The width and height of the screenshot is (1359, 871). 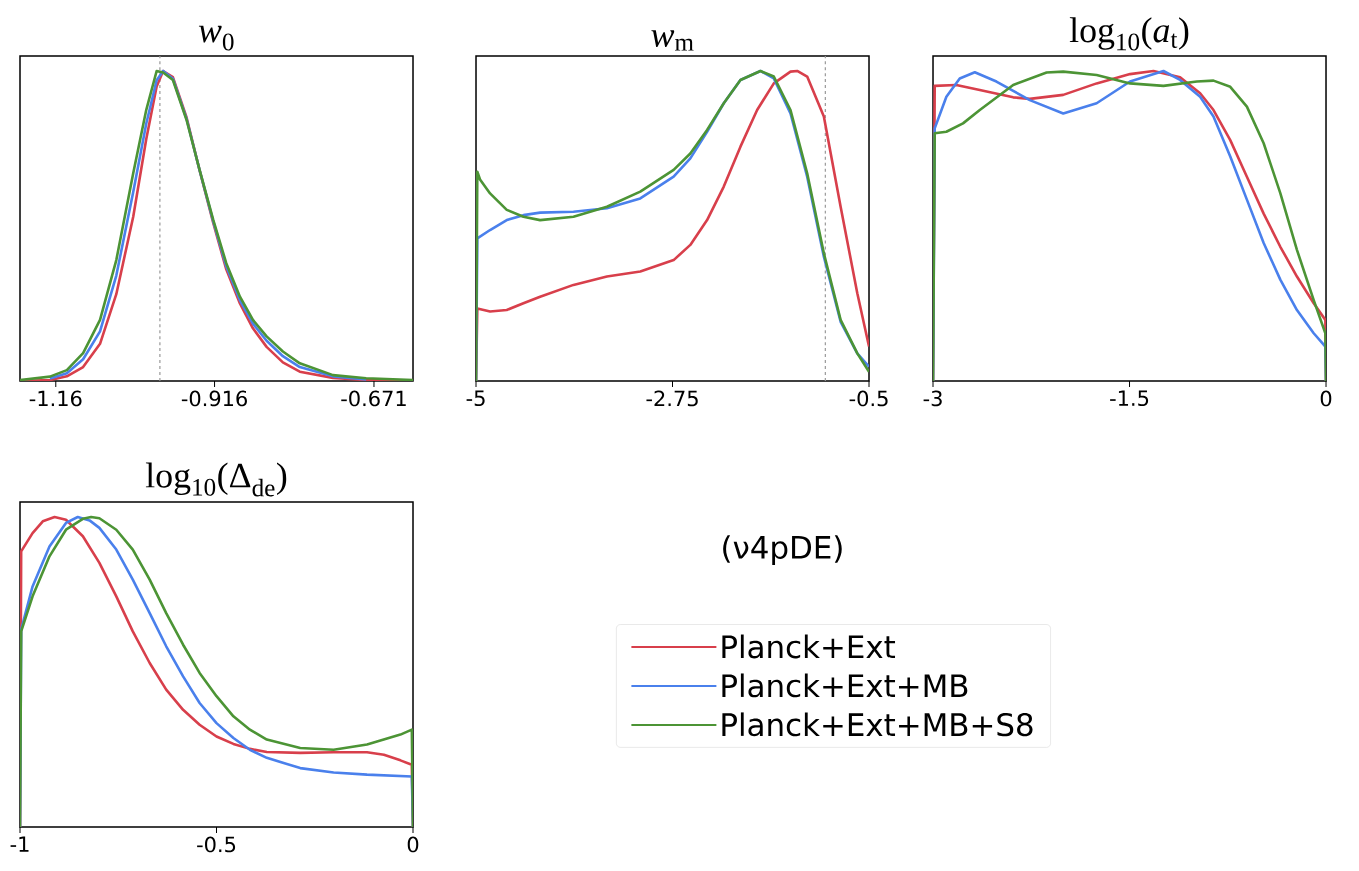 What do you see at coordinates (782, 550) in the screenshot?
I see `legend-title: (ν4pDE)` at bounding box center [782, 550].